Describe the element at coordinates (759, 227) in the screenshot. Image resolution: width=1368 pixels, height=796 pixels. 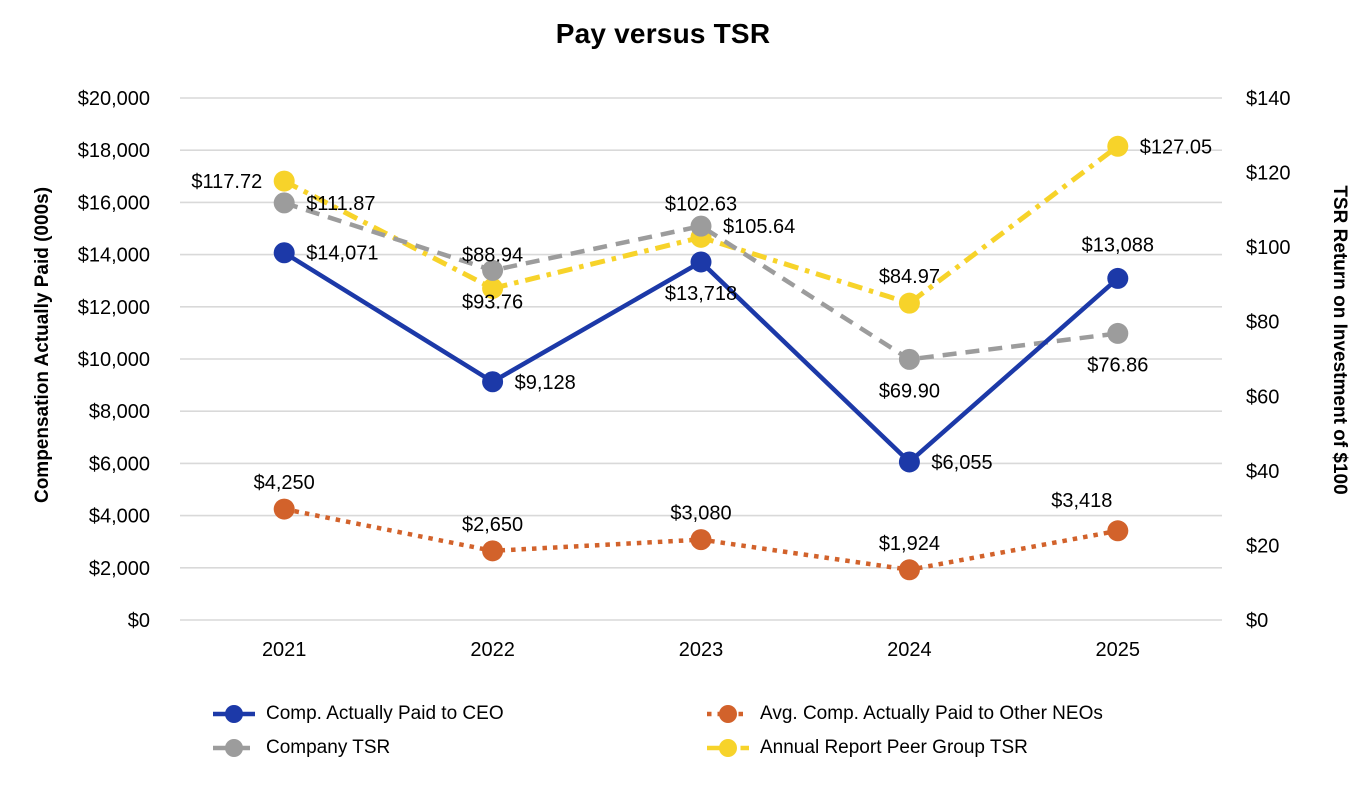
I see `data-label-company-tsr-2023: $105.64` at that location.